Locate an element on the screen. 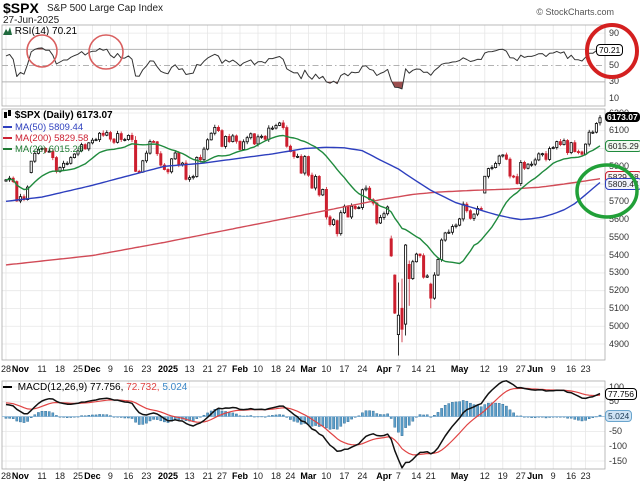 This screenshot has height=483, width=640. rsi-legend-label: RSI(14) 70.21 is located at coordinates (46, 31).